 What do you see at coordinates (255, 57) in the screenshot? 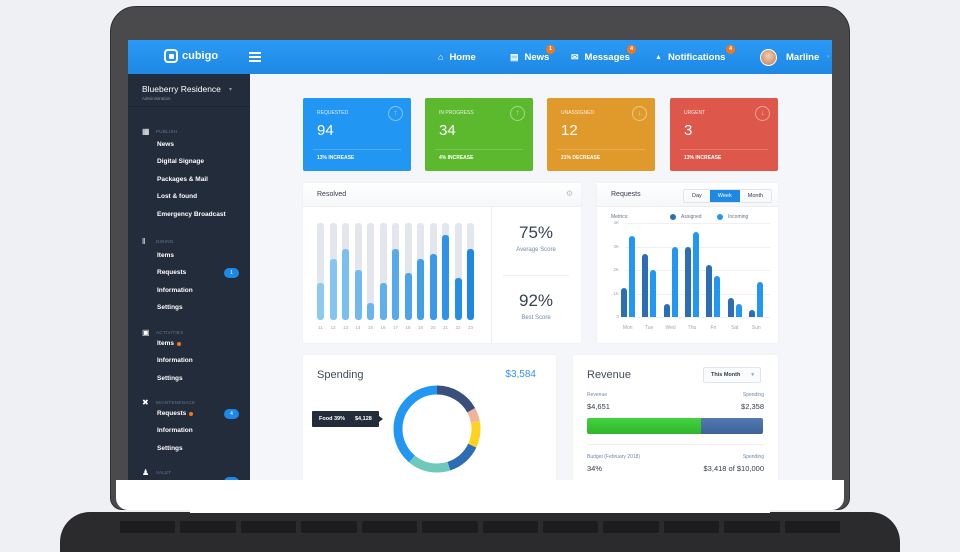
I see `hamburger-menu-icon` at bounding box center [255, 57].